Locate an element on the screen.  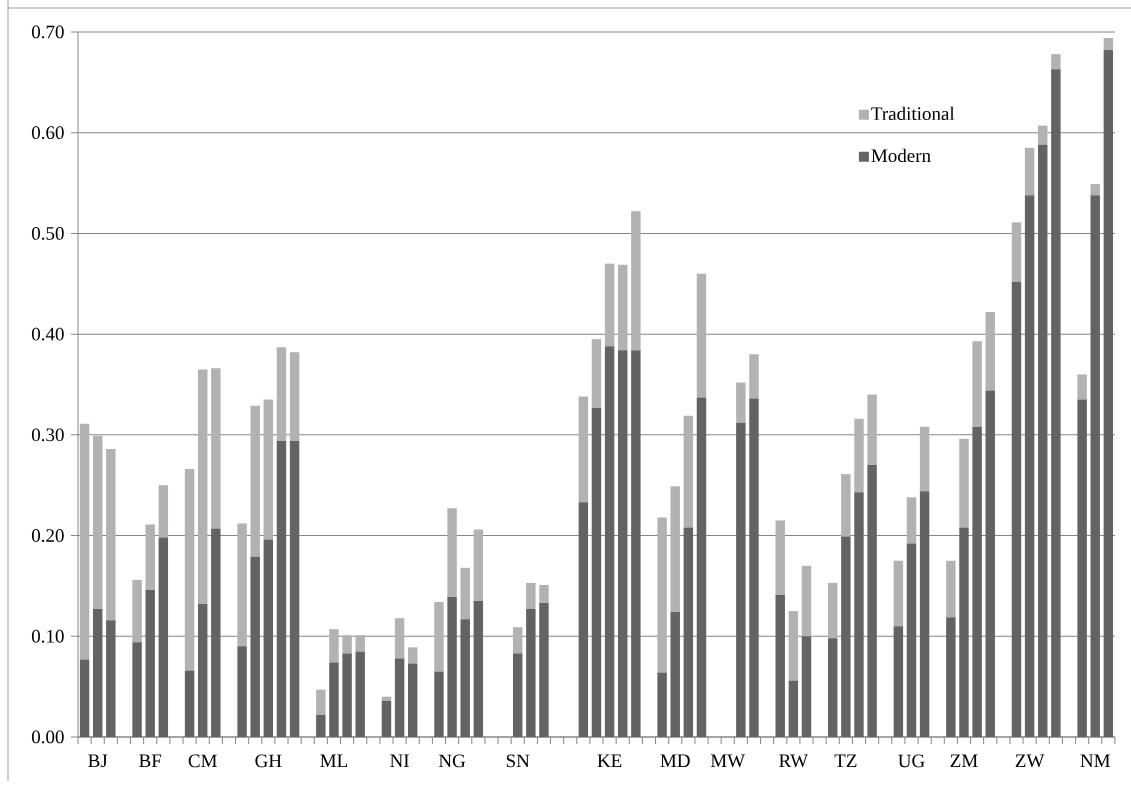
y-tick-label: 0.30 is located at coordinates (47, 435).